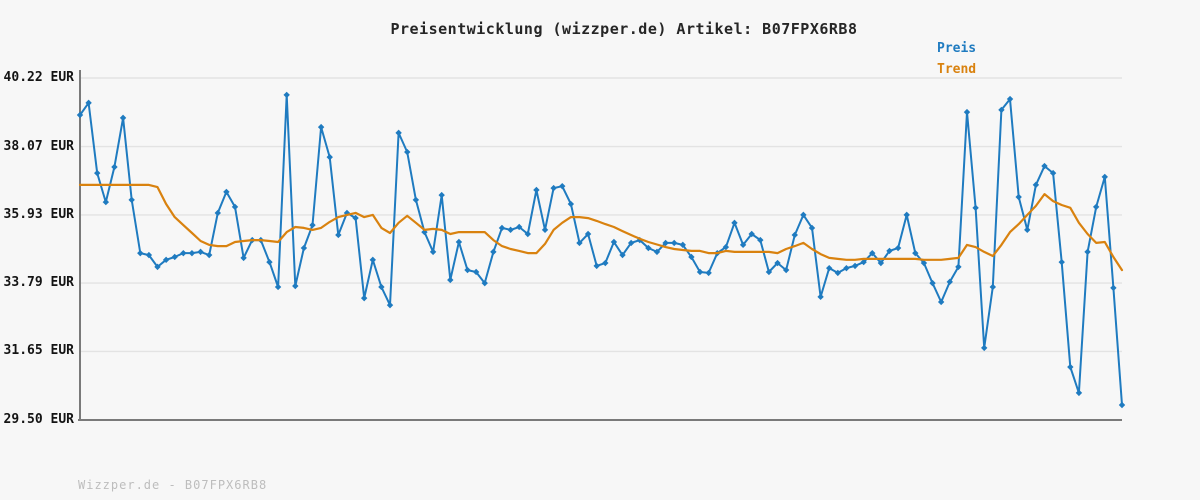  What do you see at coordinates (38, 350) in the screenshot?
I see `y-tick-label: 31.65 EUR` at bounding box center [38, 350].